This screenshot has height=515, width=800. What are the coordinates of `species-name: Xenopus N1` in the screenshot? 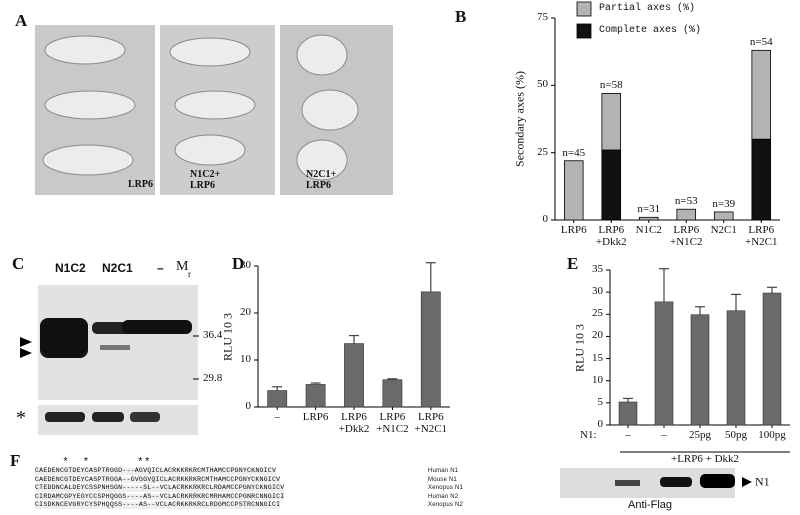 It's located at (446, 488).